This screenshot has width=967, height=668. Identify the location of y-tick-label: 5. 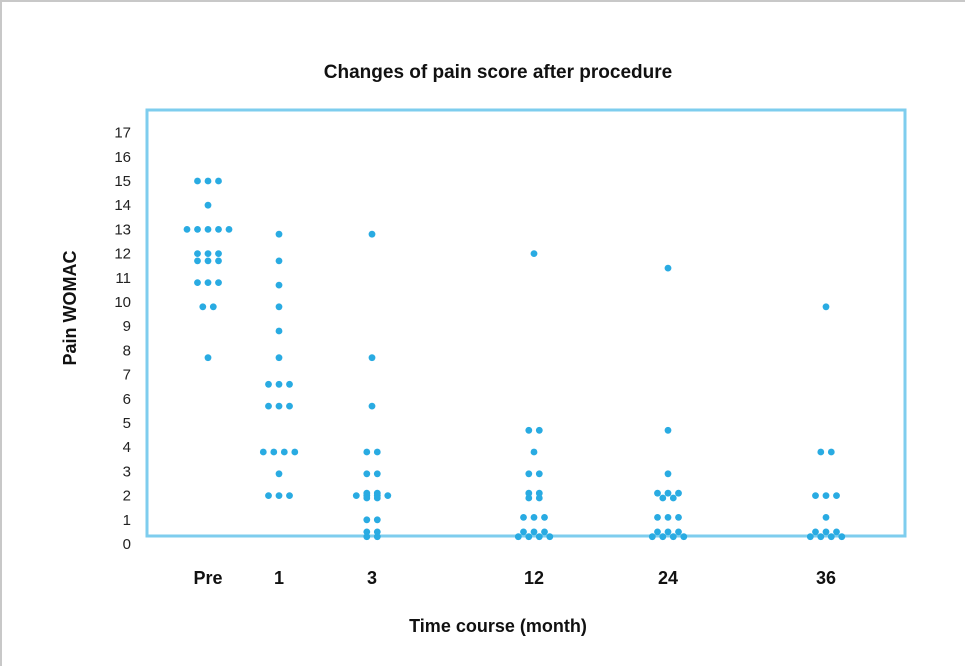
(127, 423).